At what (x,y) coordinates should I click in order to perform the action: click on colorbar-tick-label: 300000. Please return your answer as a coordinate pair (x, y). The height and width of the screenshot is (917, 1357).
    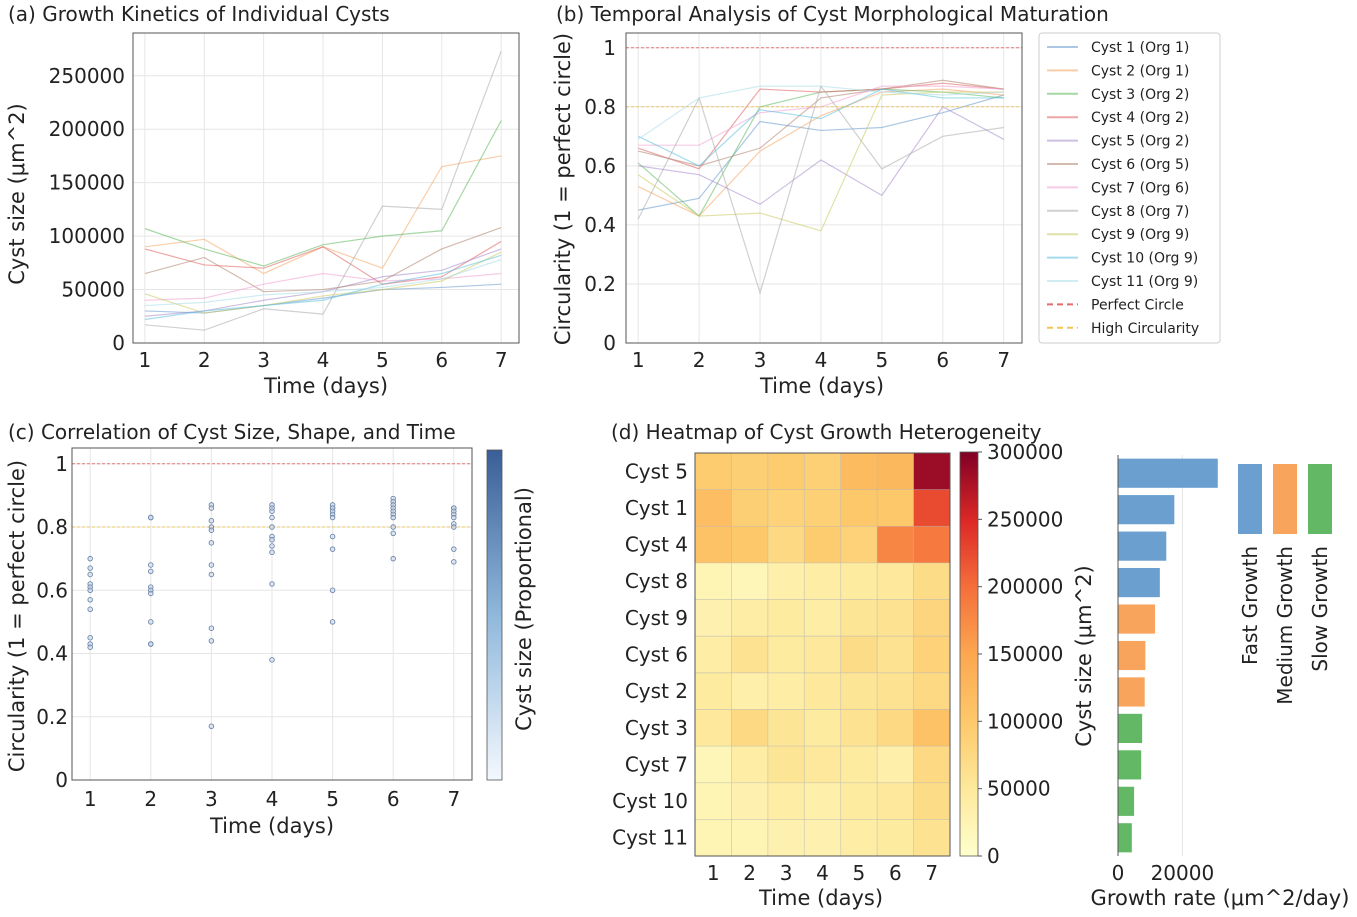
    Looking at the image, I should click on (1025, 452).